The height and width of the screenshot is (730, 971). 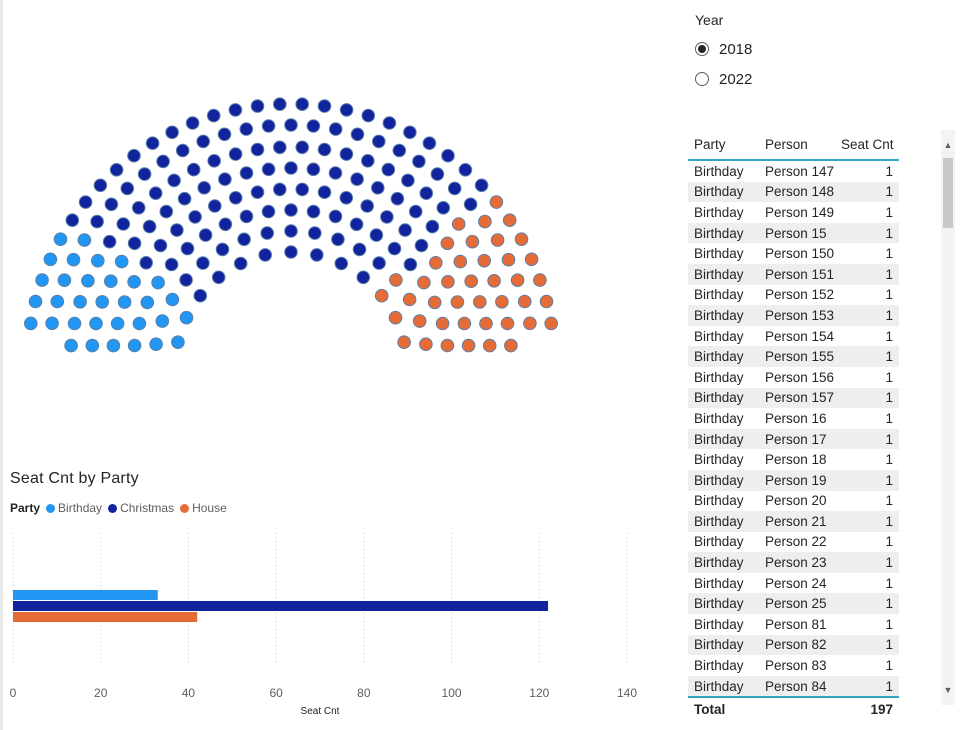 I want to click on scrollbar-thumb, so click(x=948, y=193).